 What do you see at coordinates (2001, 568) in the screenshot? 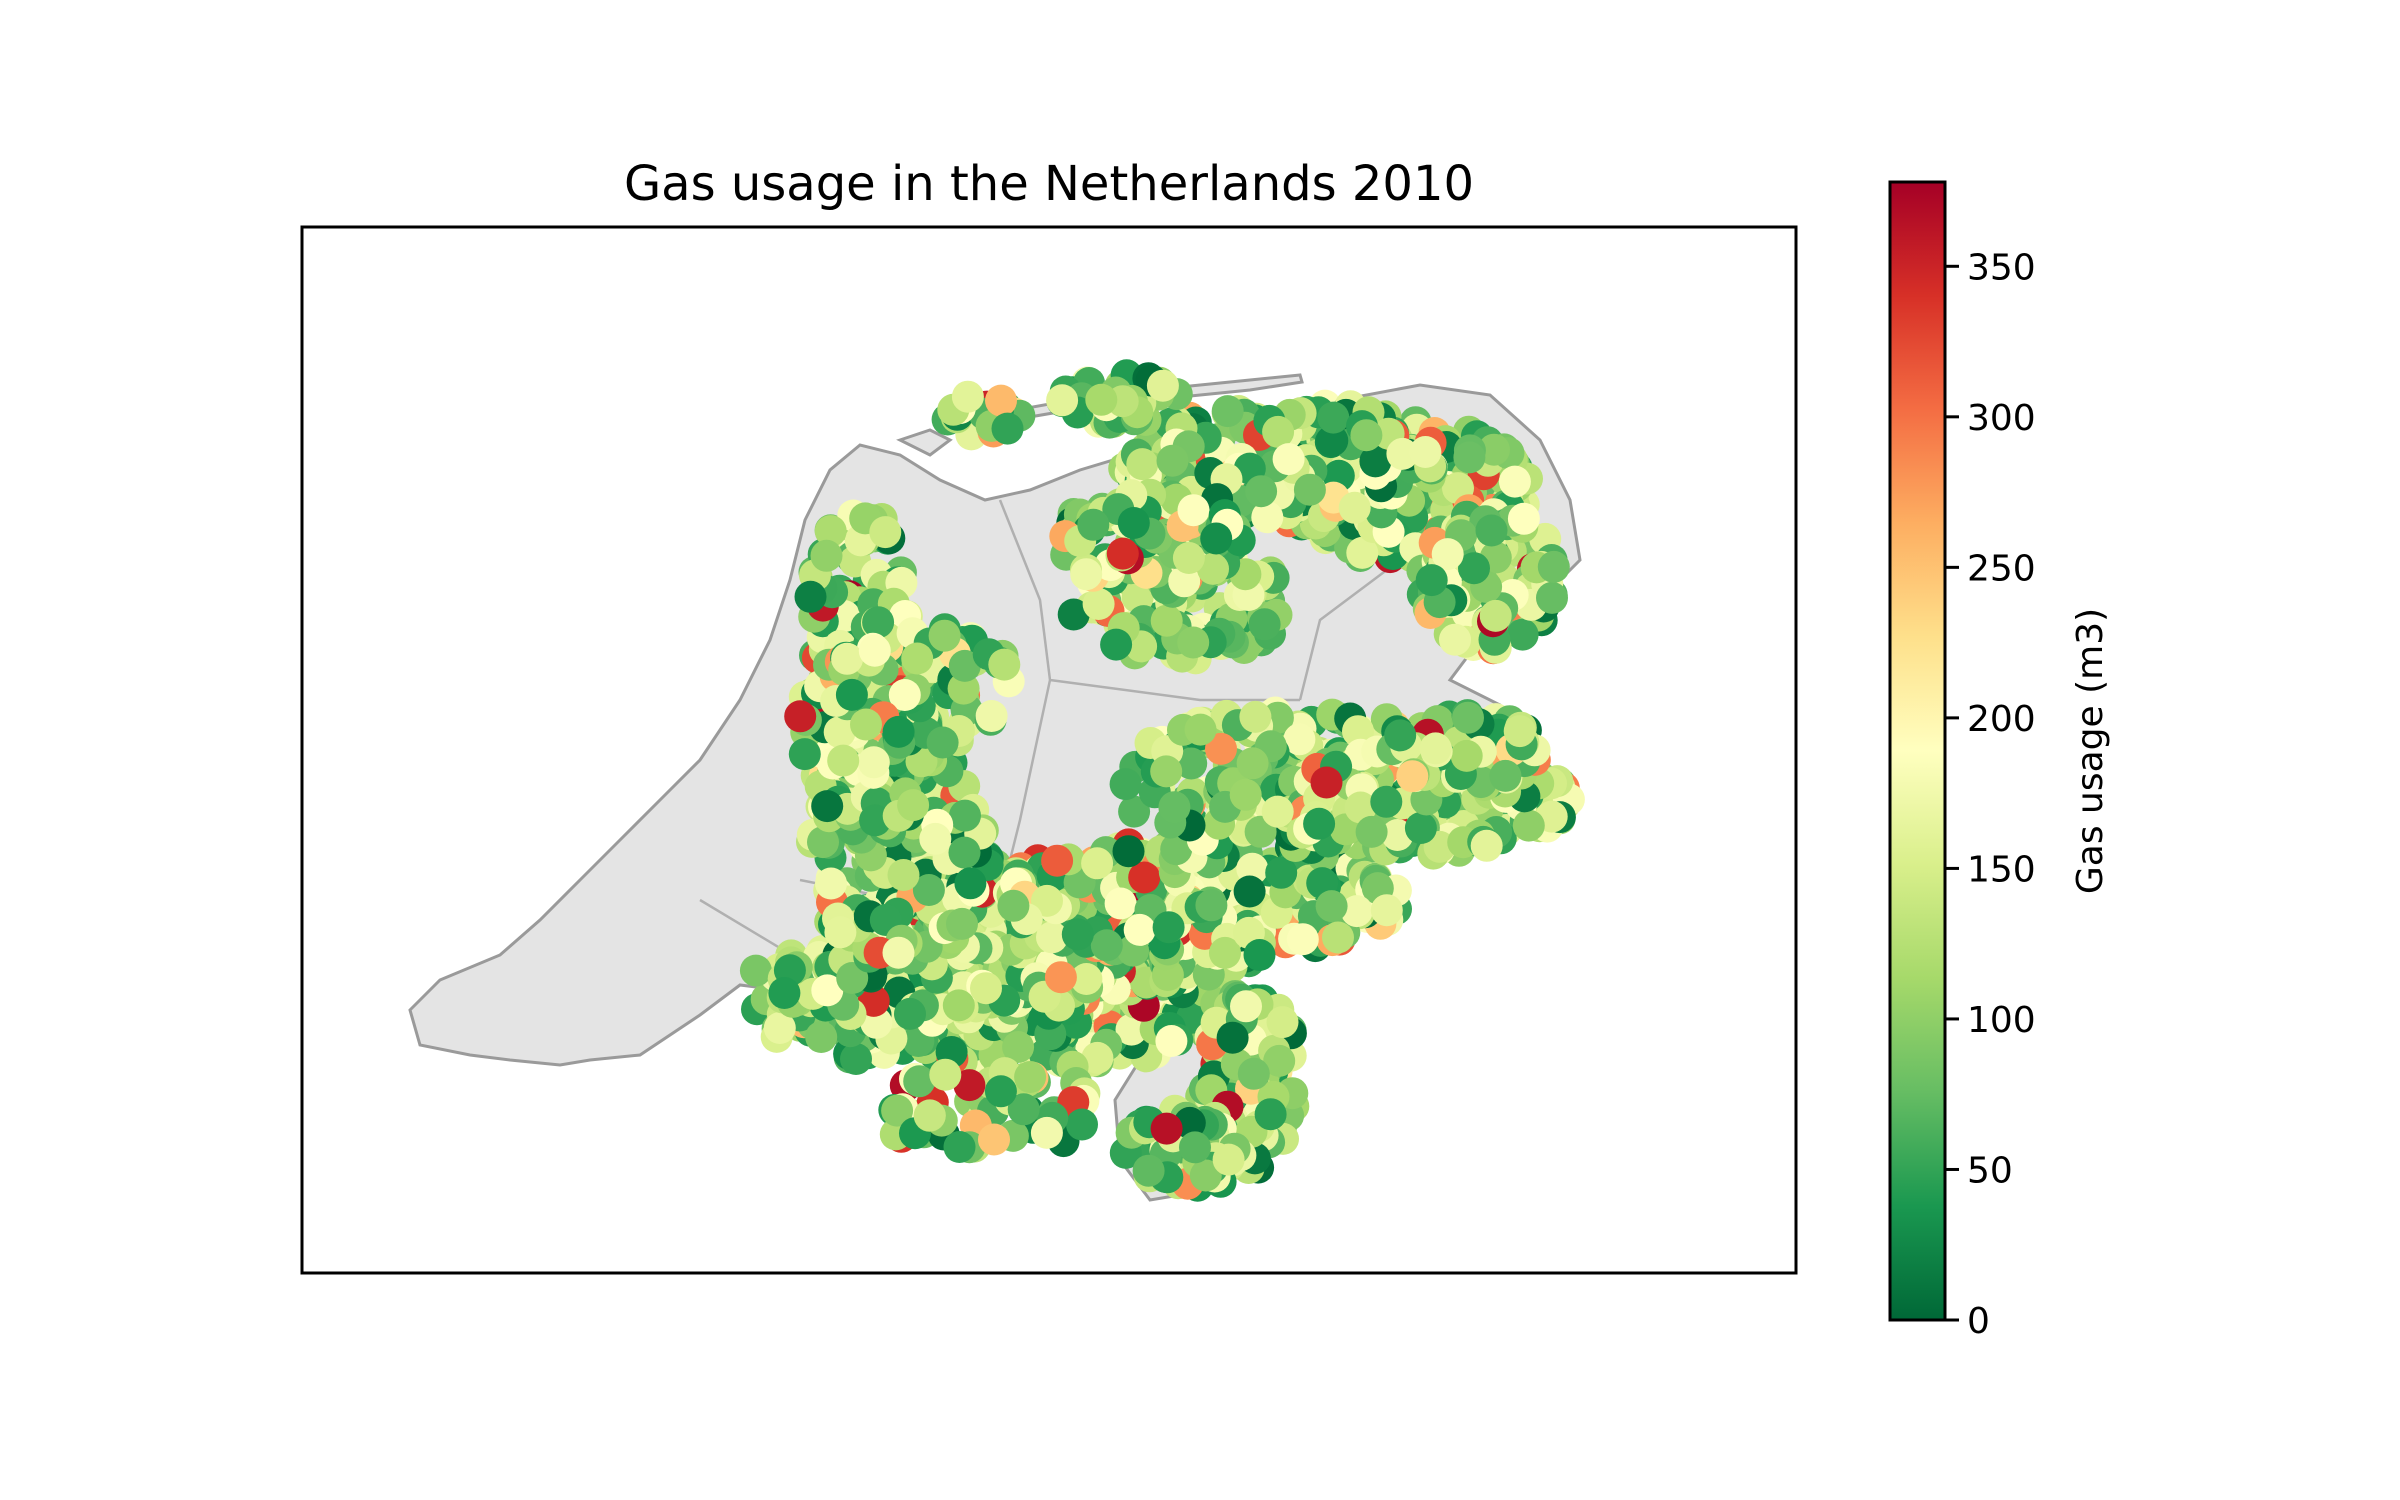
I see `colorbar-tick-label: 250` at bounding box center [2001, 568].